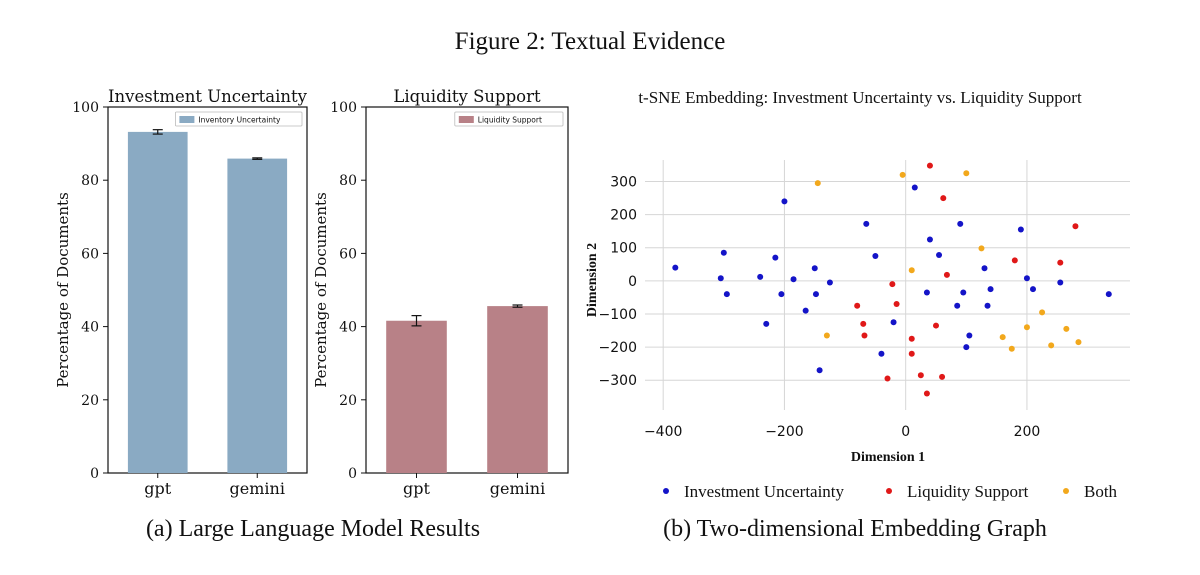  What do you see at coordinates (1027, 432) in the screenshot?
I see `x-tick-label: 200` at bounding box center [1027, 432].